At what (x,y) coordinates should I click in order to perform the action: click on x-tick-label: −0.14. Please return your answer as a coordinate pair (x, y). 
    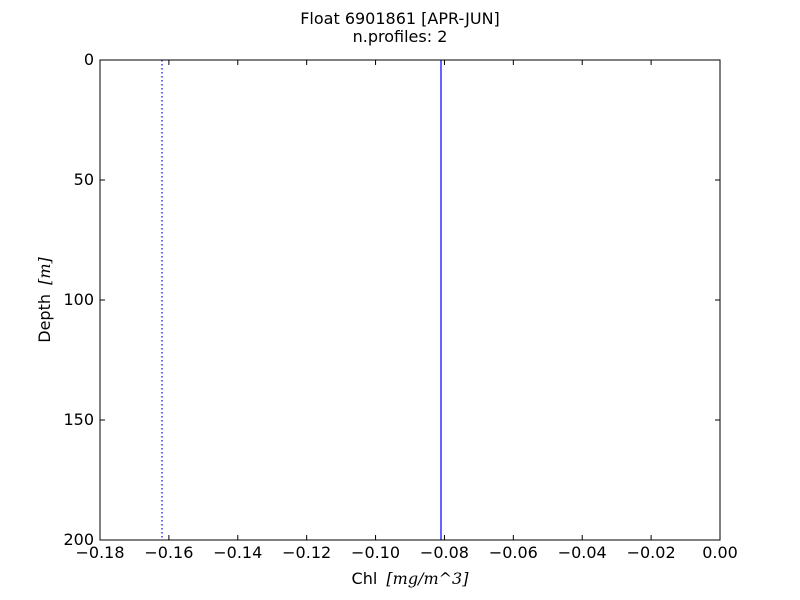
    Looking at the image, I should click on (237, 552).